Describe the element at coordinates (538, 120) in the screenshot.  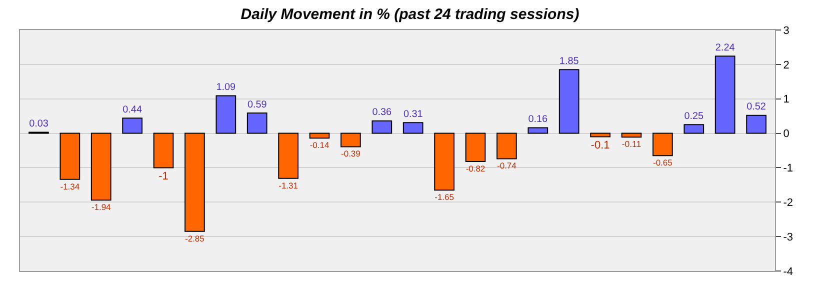
I see `data-label: 0.16` at that location.